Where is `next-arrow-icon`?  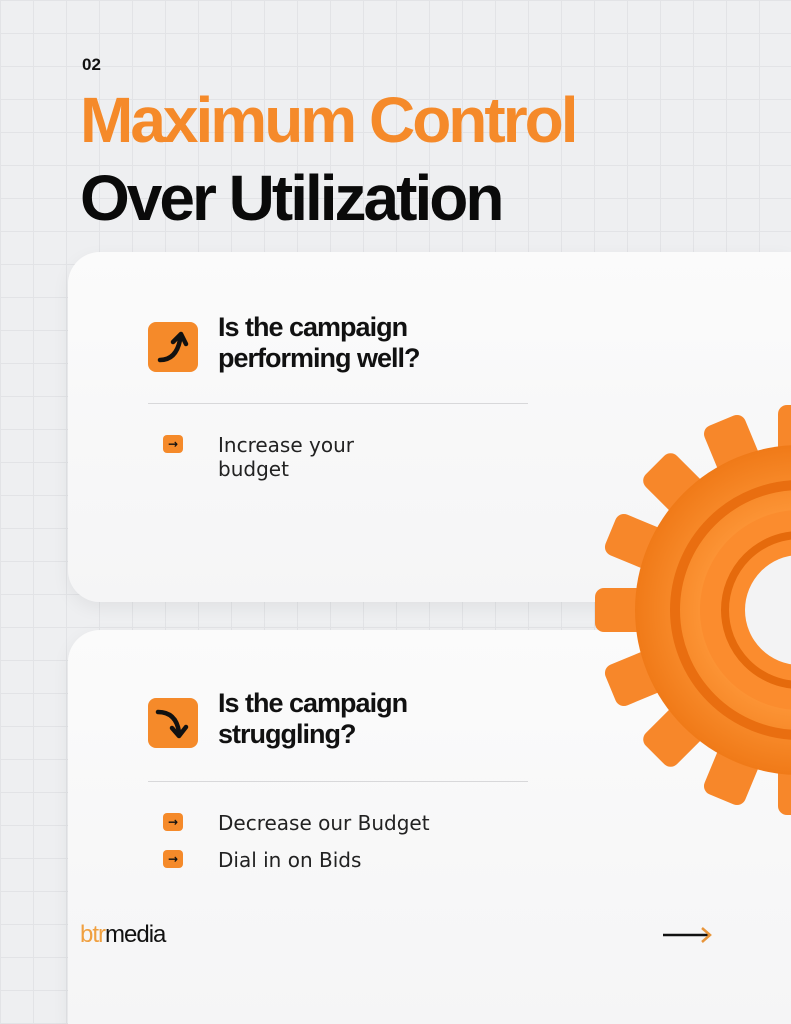
next-arrow-icon is located at coordinates (688, 935).